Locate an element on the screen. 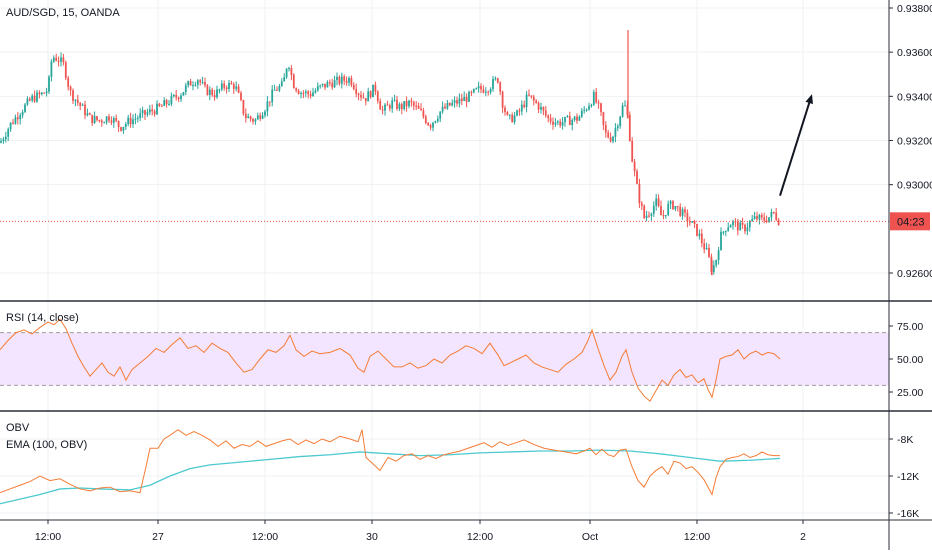  time-tick-label: 2 is located at coordinates (803, 537).